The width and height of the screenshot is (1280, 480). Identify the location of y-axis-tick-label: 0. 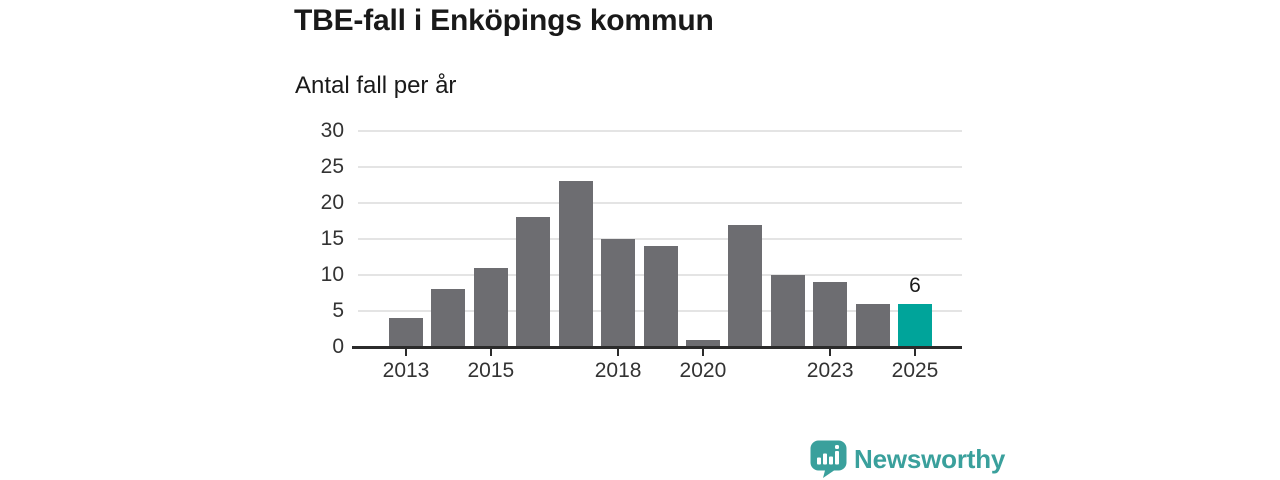
(338, 346).